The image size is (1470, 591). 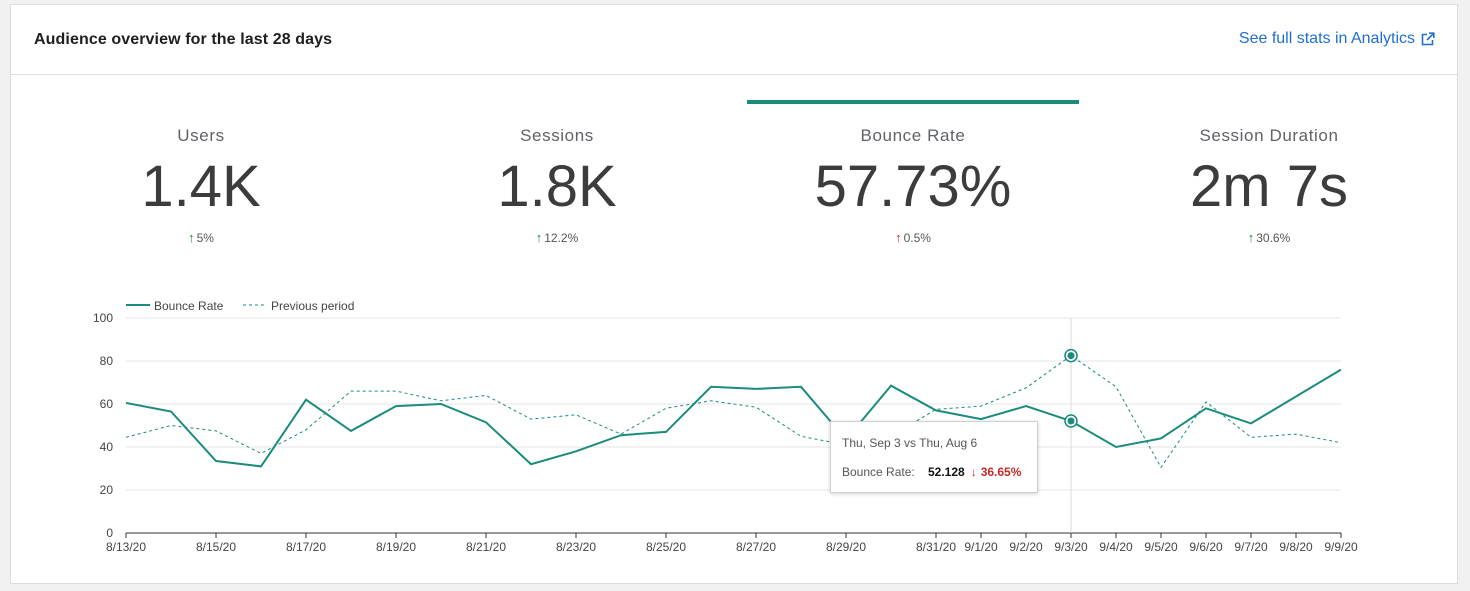 What do you see at coordinates (201, 186) in the screenshot?
I see `metric-value: 1.4K` at bounding box center [201, 186].